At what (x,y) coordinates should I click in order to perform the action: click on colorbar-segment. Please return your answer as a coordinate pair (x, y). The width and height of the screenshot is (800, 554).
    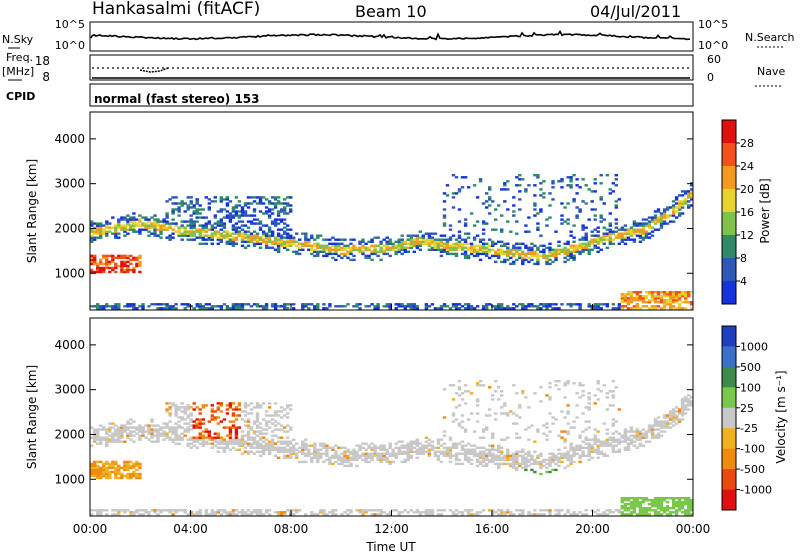
    Looking at the image, I should click on (729, 293).